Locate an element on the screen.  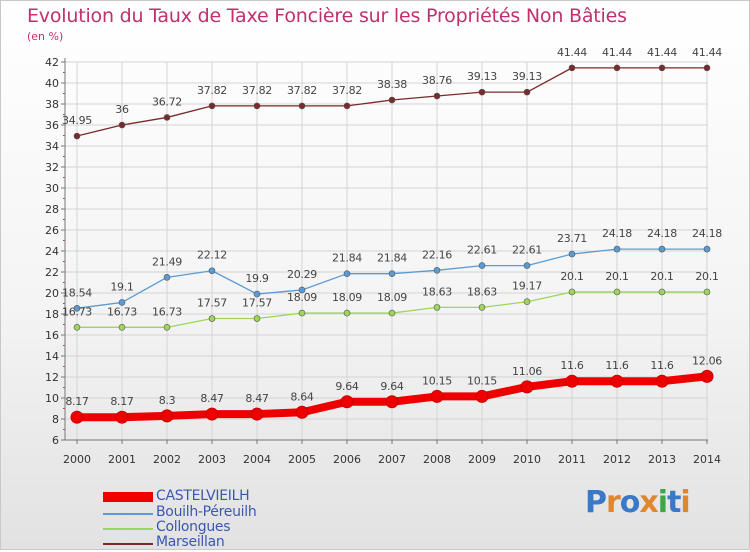
data-label: 8.3 is located at coordinates (167, 400).